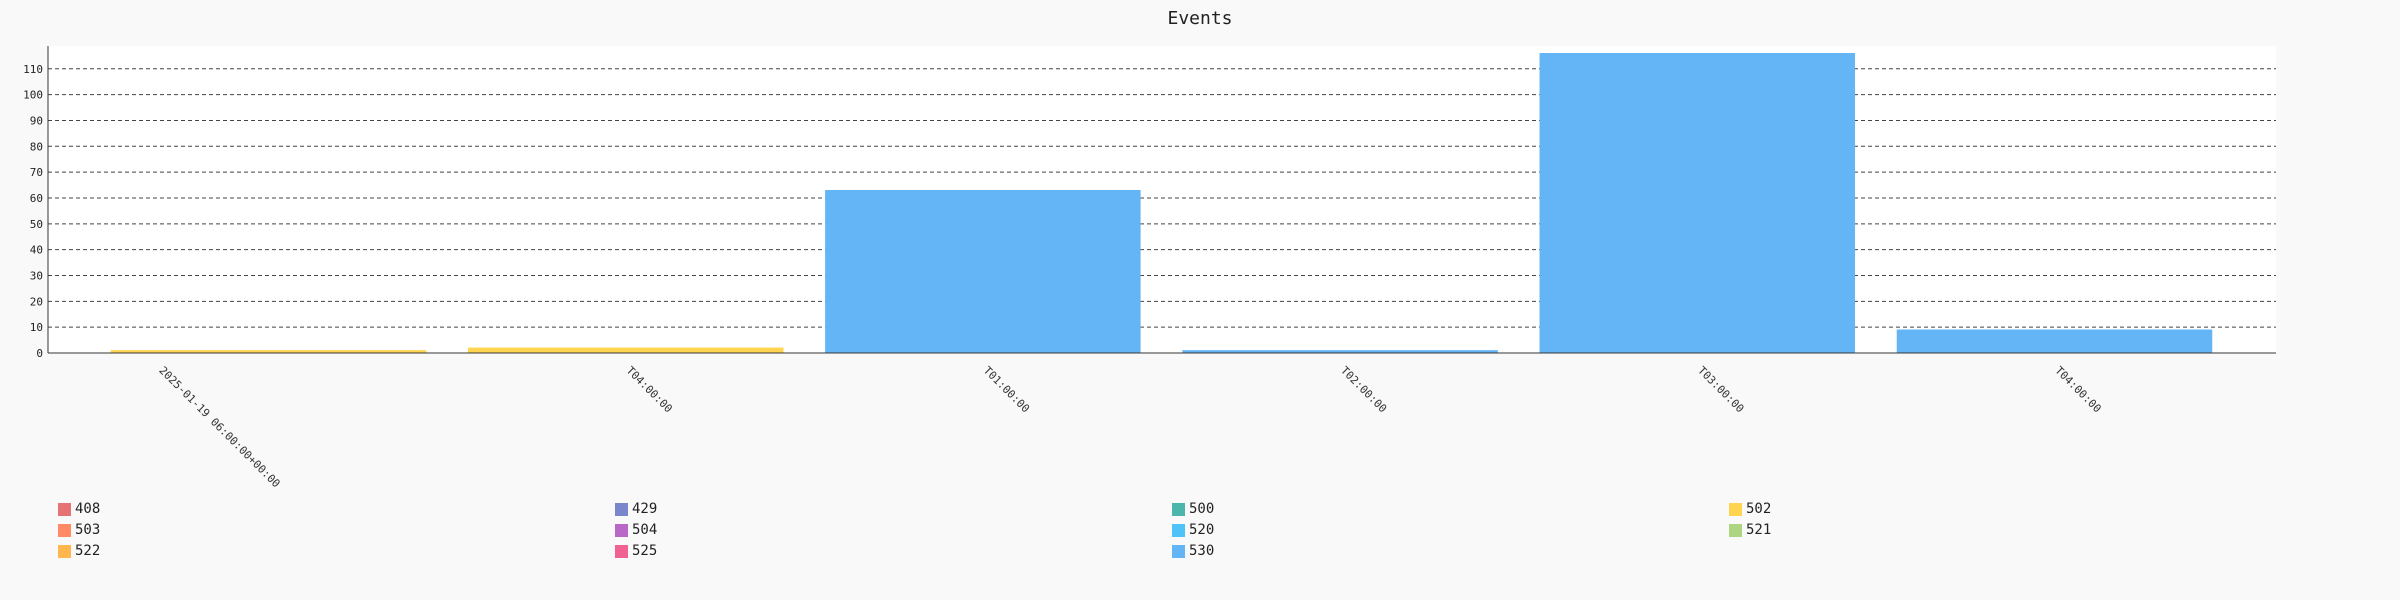 Image resolution: width=2400 pixels, height=600 pixels. I want to click on legend-item-530: 530, so click(1450, 551).